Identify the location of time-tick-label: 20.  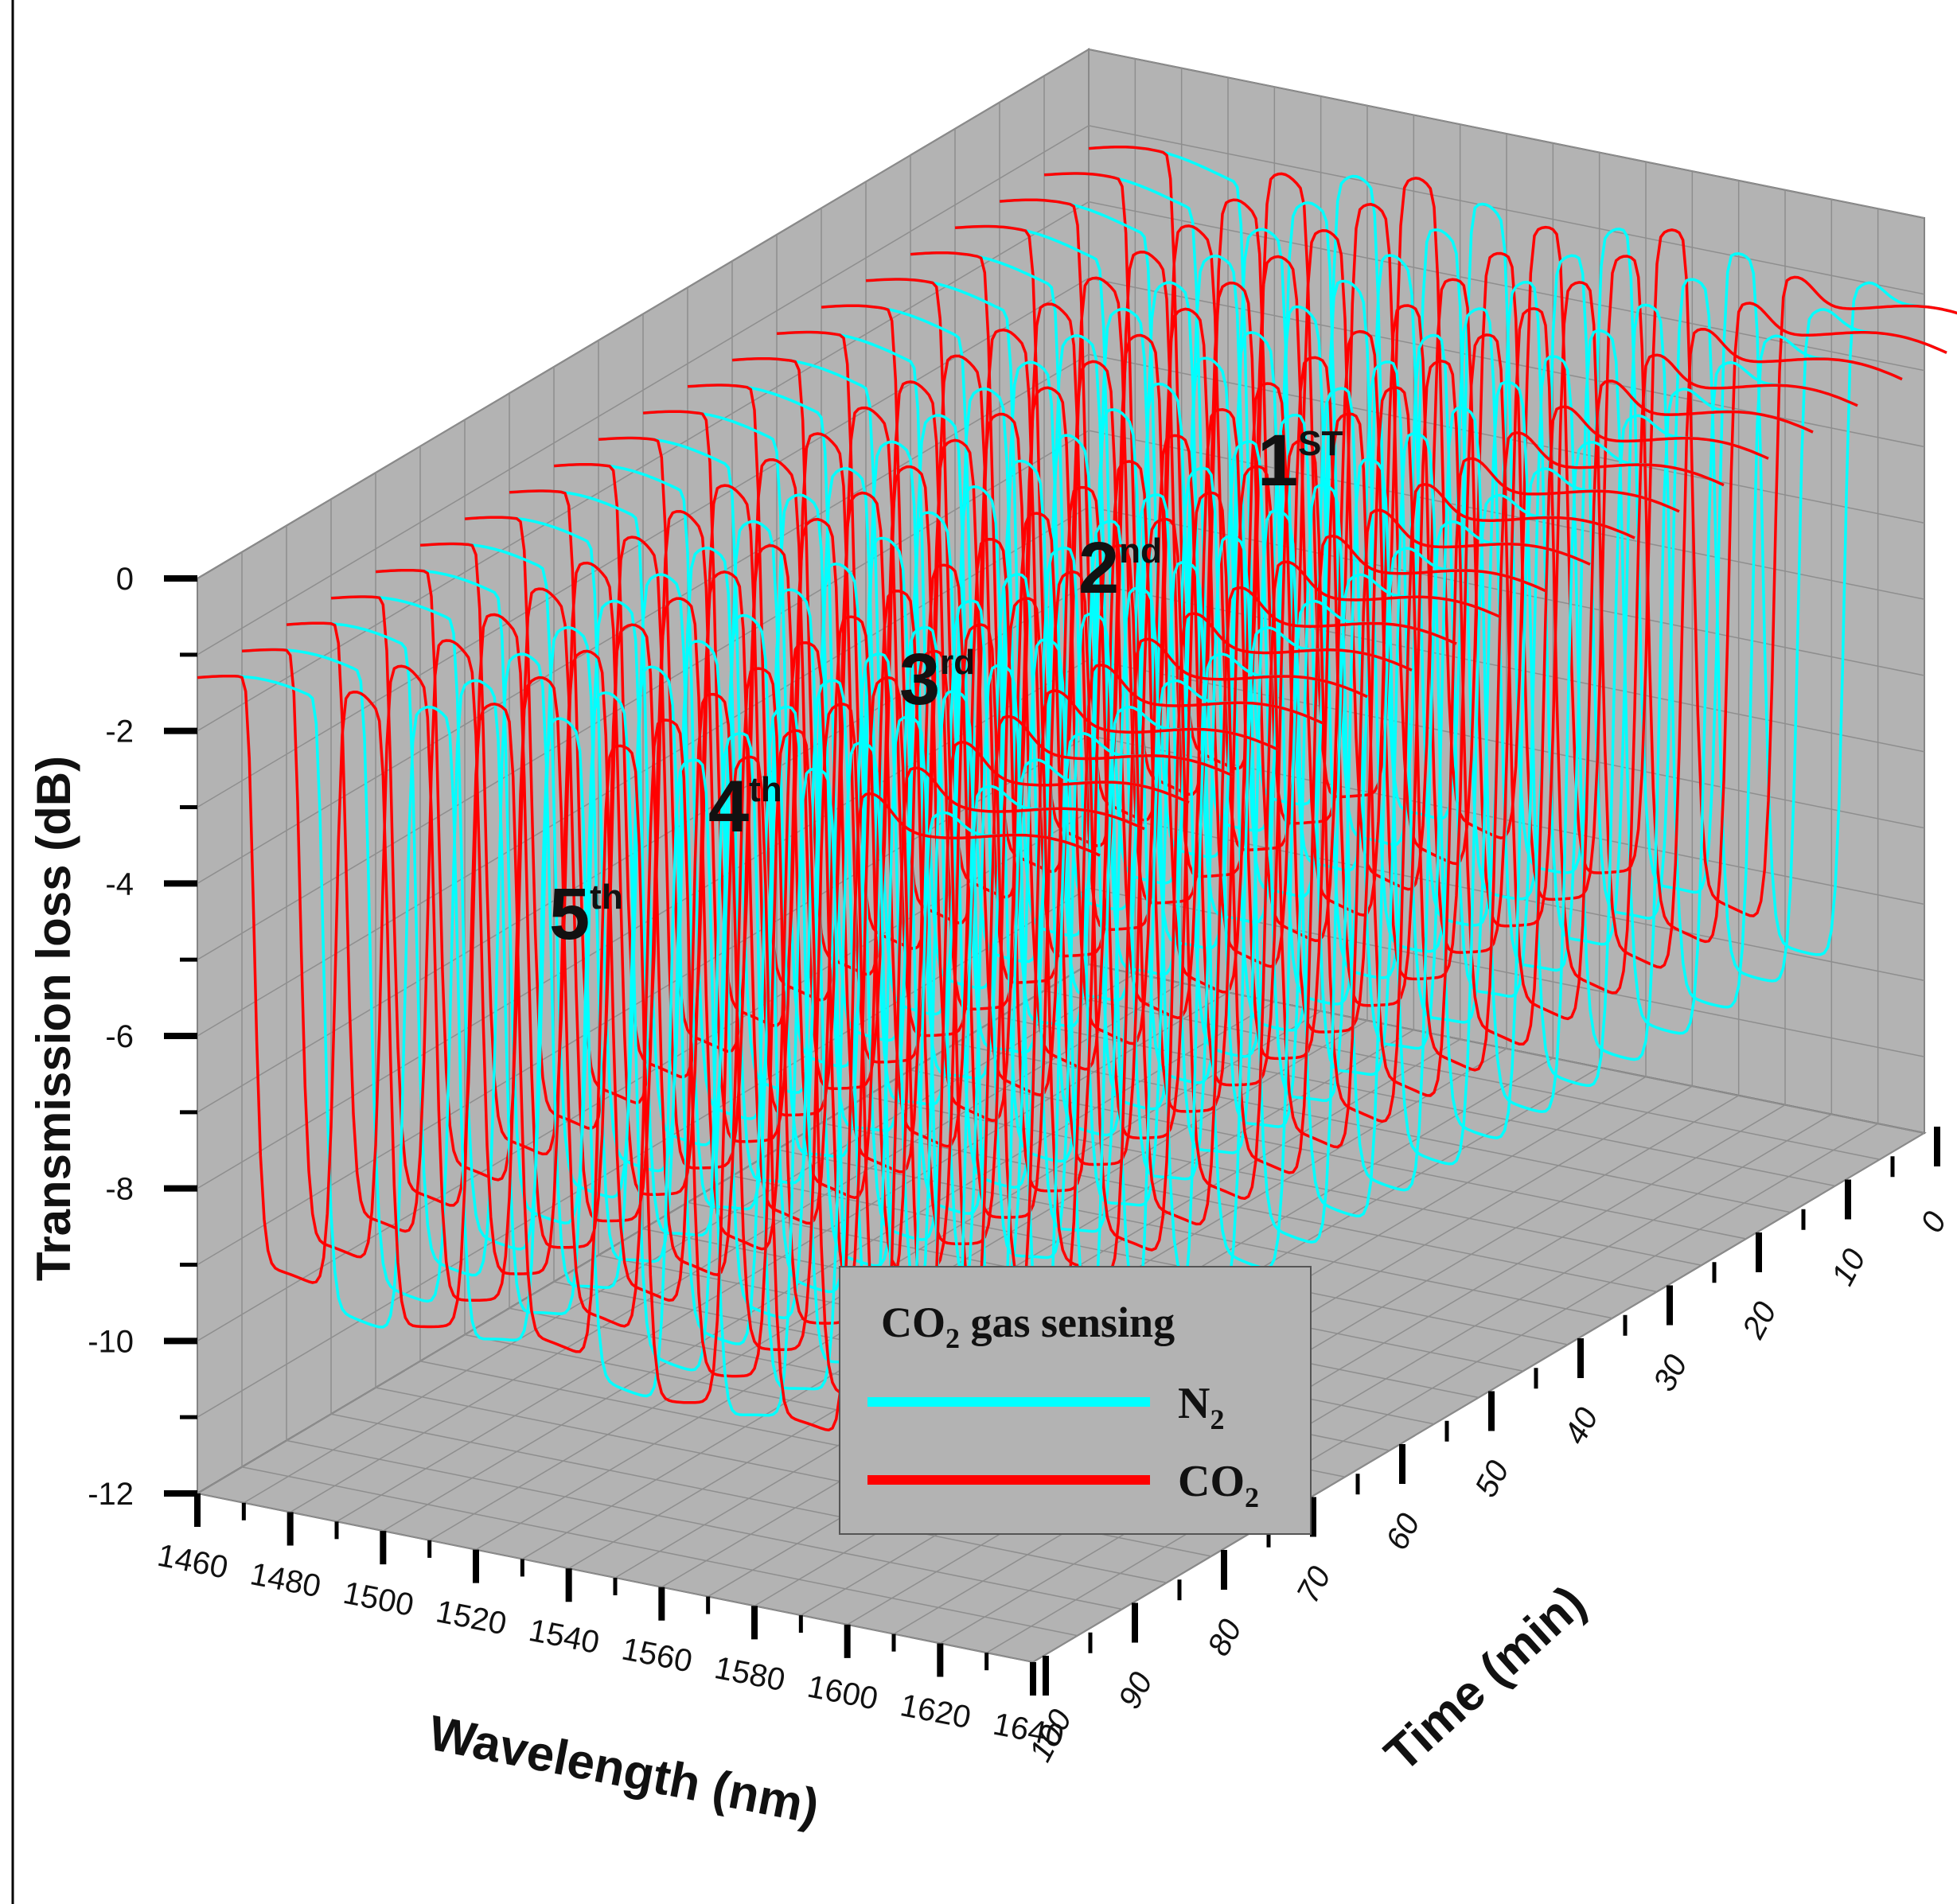
(1760, 1320).